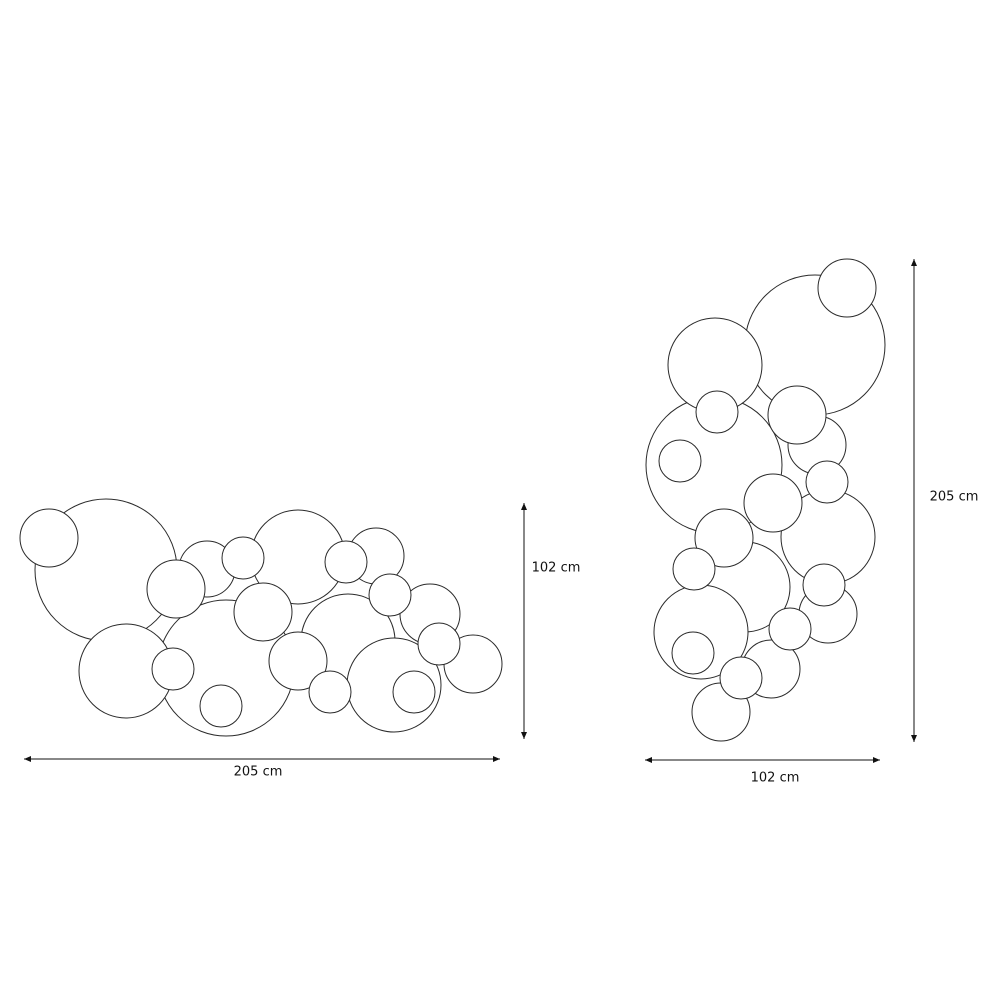  Describe the element at coordinates (954, 497) in the screenshot. I see `vertical-height-label: 205 cm` at that location.